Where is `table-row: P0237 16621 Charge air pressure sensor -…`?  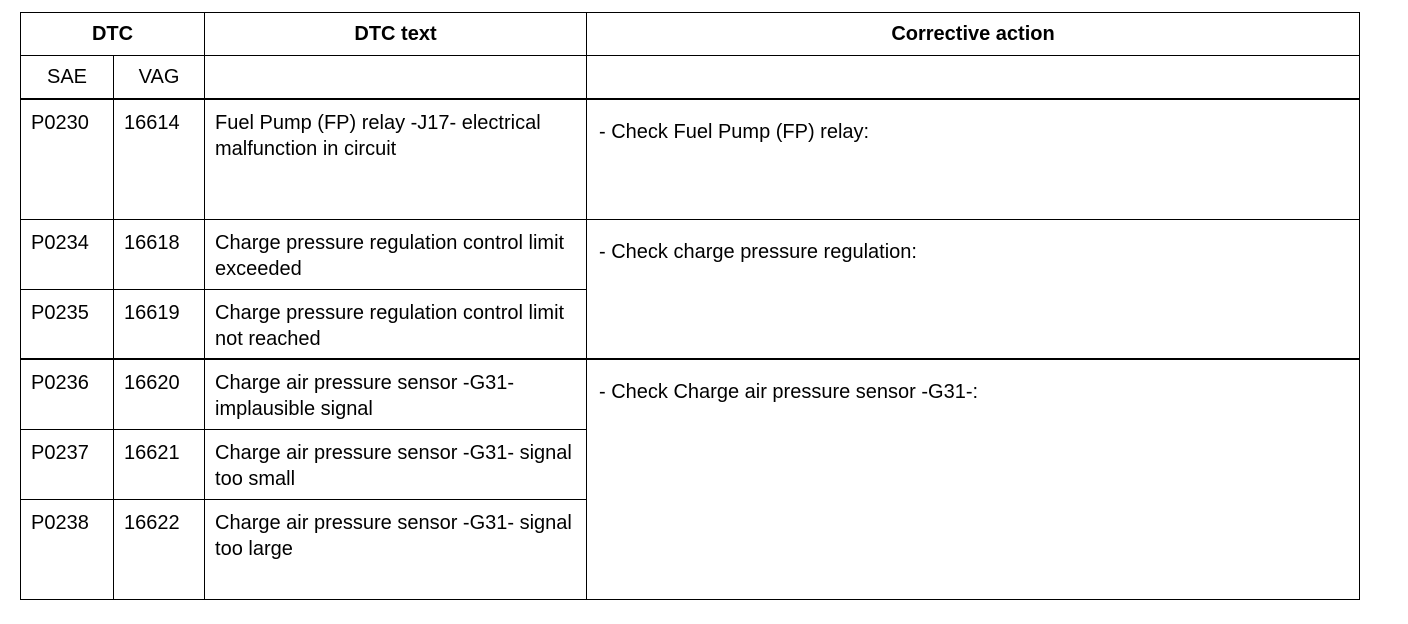 table-row: P0237 16621 Charge air pressure sensor -… is located at coordinates (690, 464).